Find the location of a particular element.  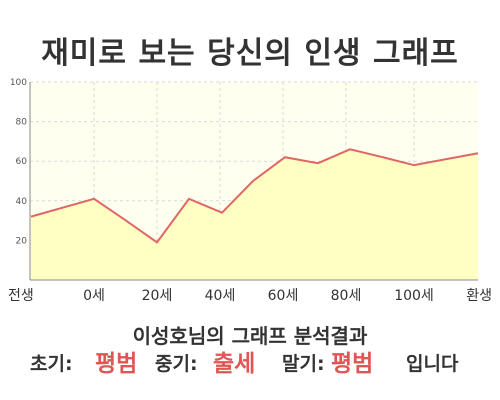

y-tick-label: 80 is located at coordinates (22, 123).